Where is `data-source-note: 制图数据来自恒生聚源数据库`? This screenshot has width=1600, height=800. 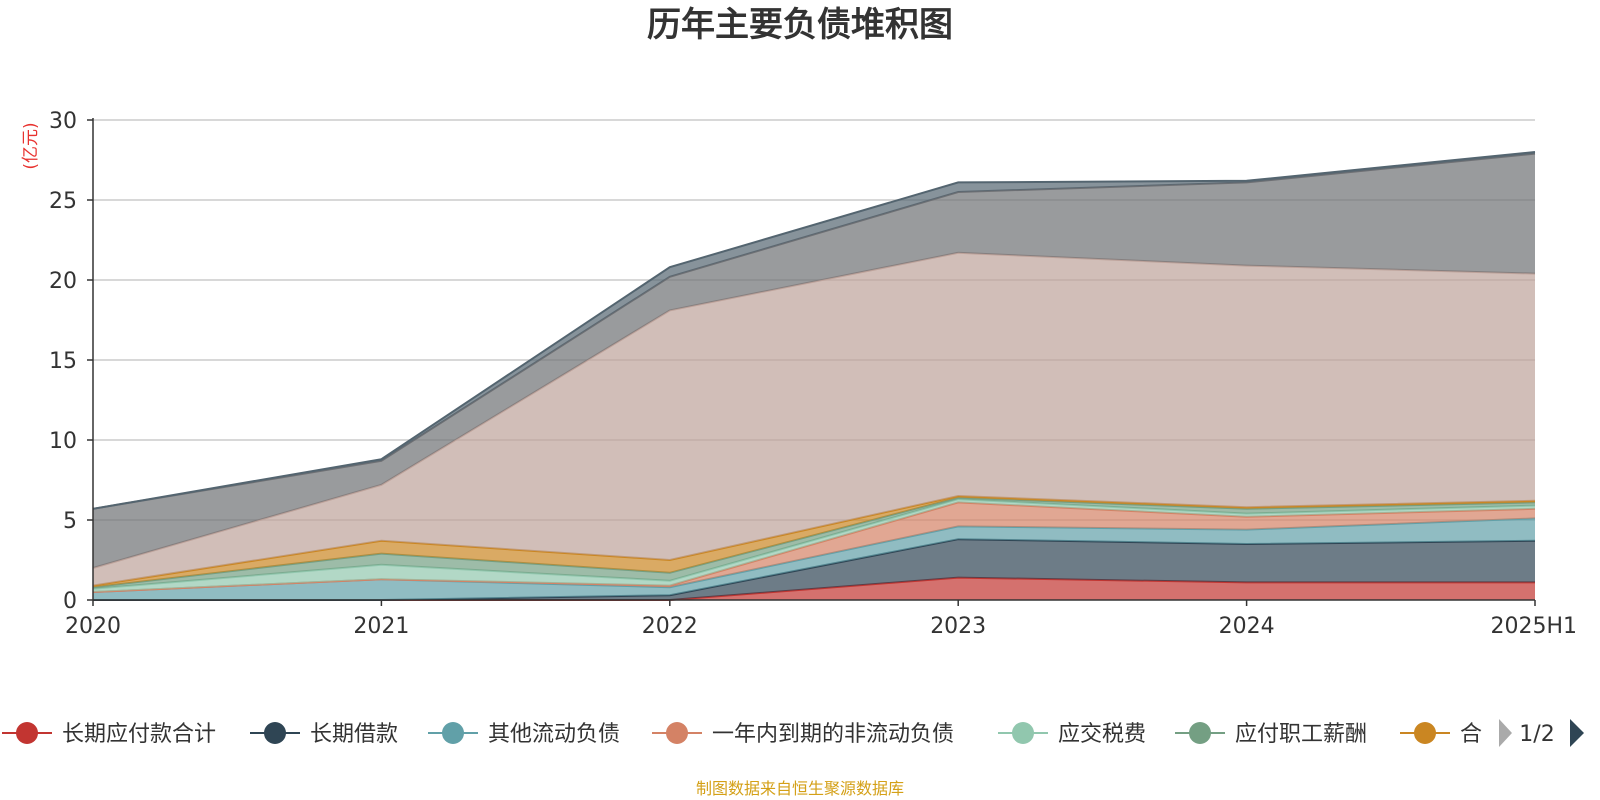 data-source-note: 制图数据来自恒生聚源数据库 is located at coordinates (800, 788).